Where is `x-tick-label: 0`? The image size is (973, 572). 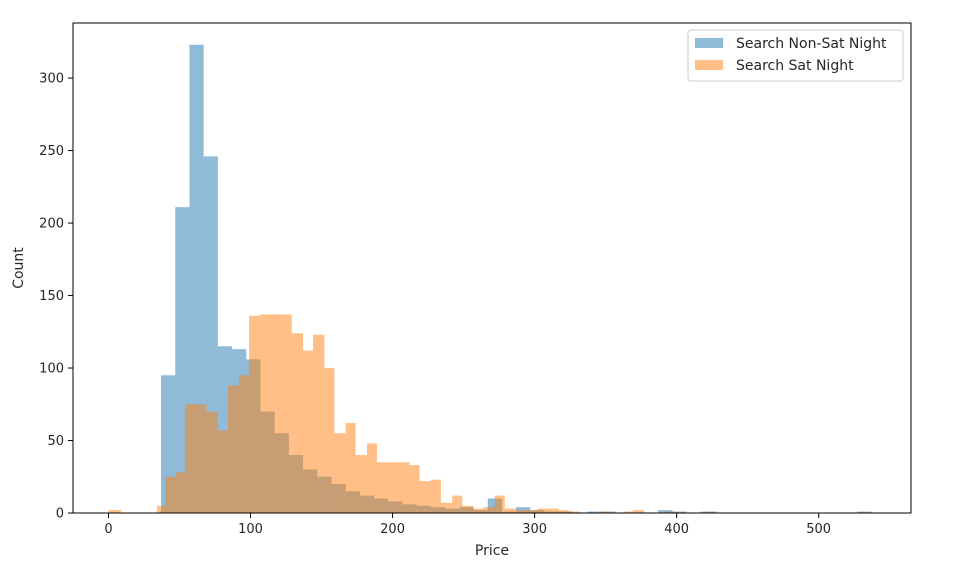 x-tick-label: 0 is located at coordinates (108, 529).